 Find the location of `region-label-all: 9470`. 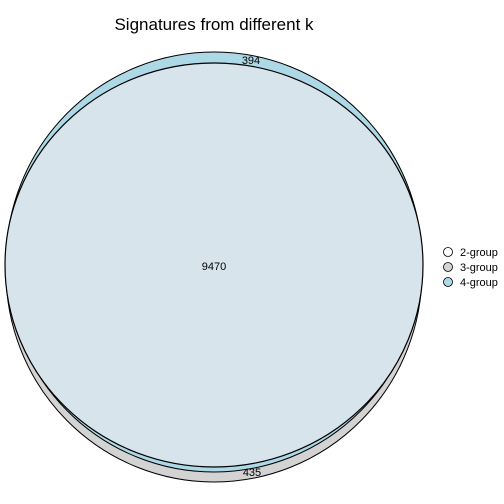

region-label-all: 9470 is located at coordinates (214, 267).